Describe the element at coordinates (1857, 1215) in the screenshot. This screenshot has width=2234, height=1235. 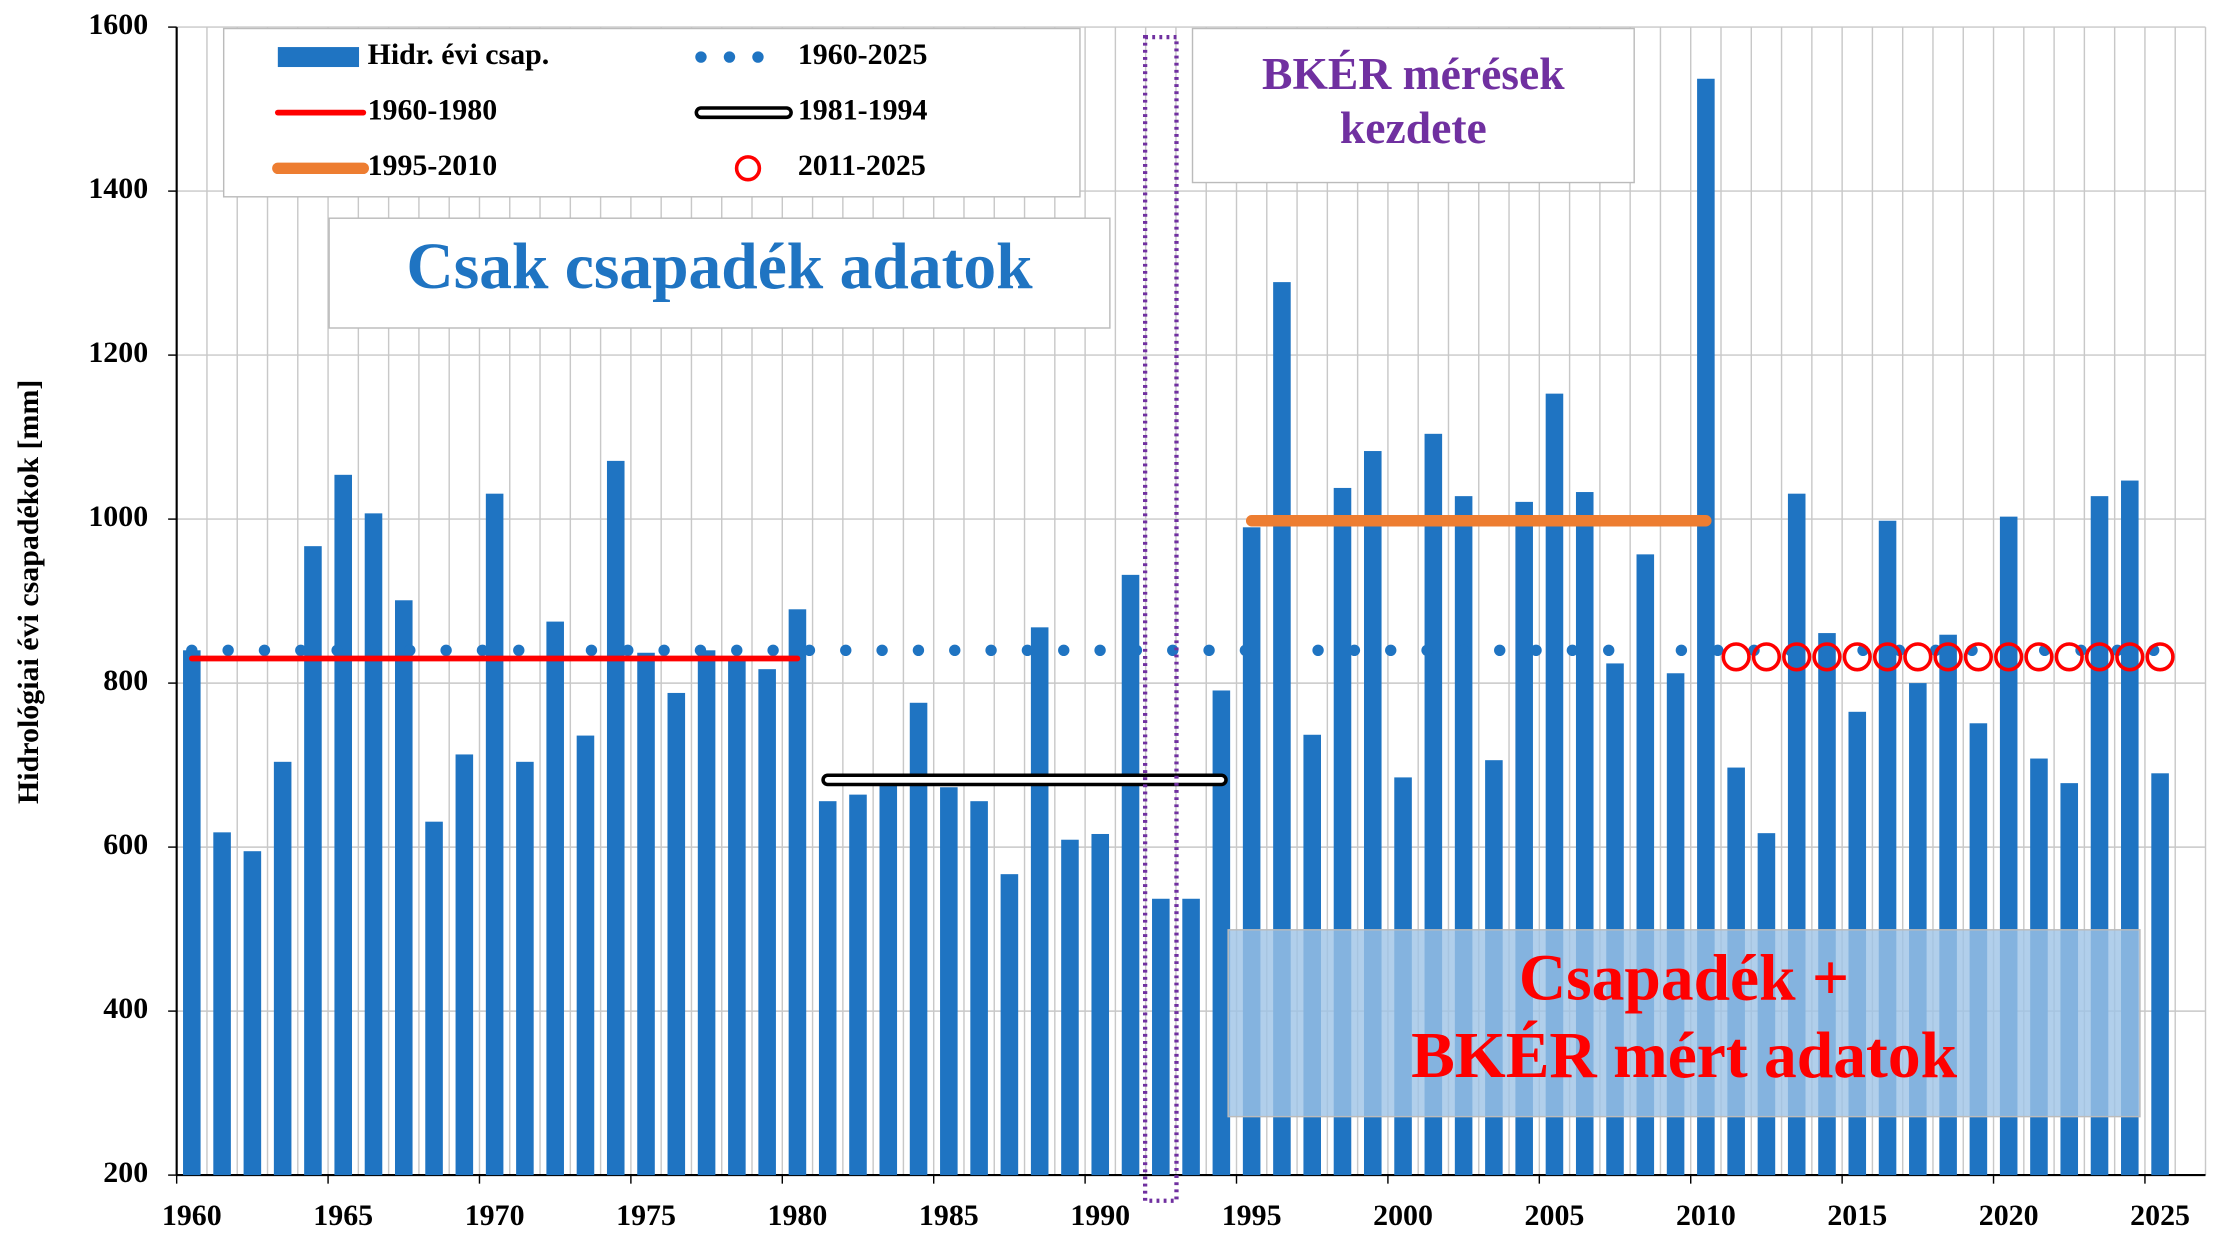
I see `x-tick-label: 2015` at that location.